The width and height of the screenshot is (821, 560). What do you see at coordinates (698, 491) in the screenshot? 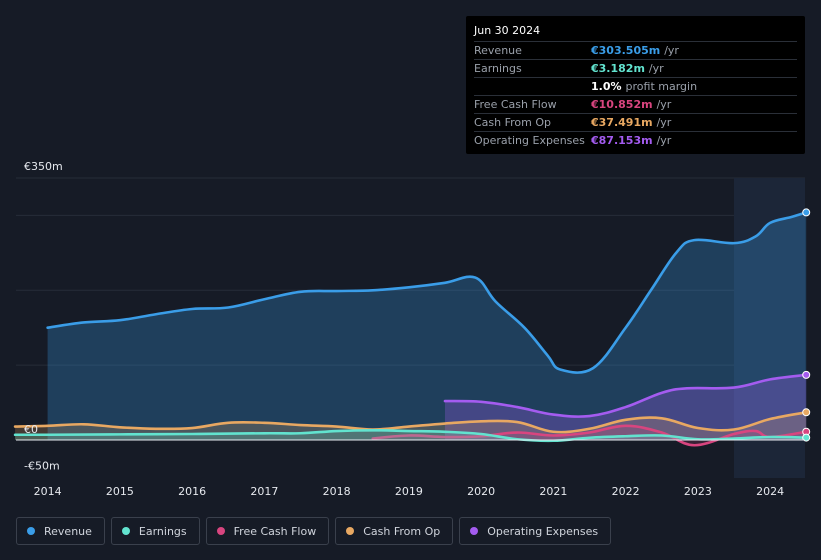
I see `x-tick-label: 2023` at bounding box center [698, 491].